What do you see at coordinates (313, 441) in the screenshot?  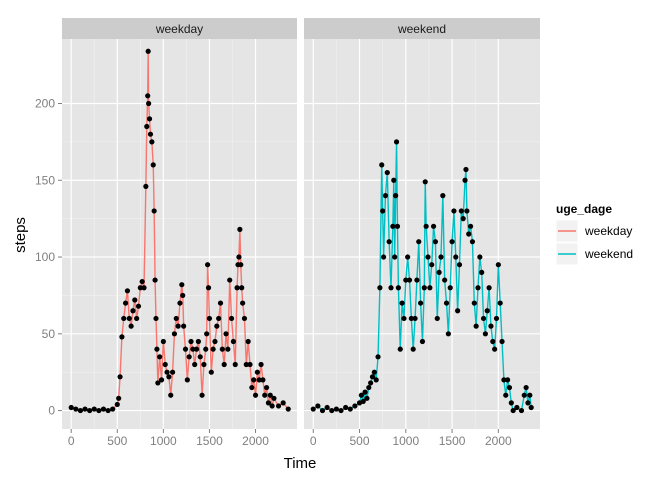 I see `x-tick-label: 0` at bounding box center [313, 441].